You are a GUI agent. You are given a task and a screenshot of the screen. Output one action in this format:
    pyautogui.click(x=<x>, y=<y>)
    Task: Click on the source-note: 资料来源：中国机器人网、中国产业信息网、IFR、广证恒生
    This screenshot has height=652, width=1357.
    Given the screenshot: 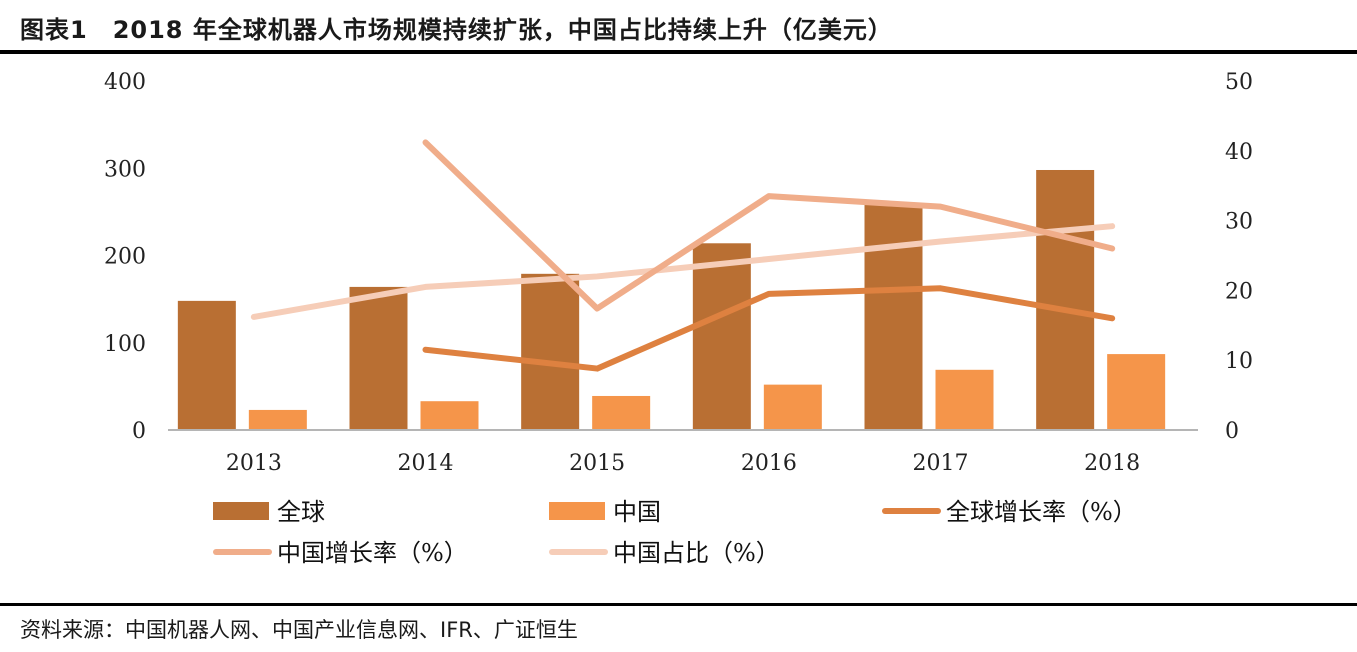 What is the action you would take?
    pyautogui.click(x=299, y=630)
    